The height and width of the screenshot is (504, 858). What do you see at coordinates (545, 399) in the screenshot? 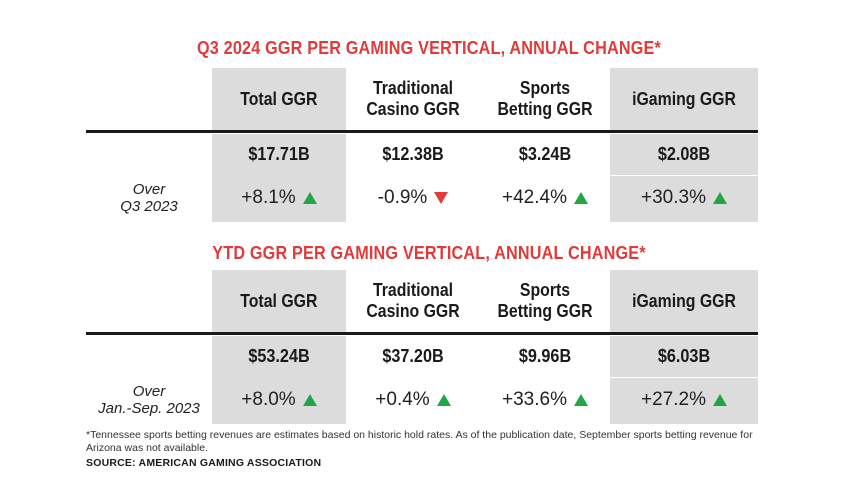
I see `change-sports-betting-ggr: +33.6%` at bounding box center [545, 399].